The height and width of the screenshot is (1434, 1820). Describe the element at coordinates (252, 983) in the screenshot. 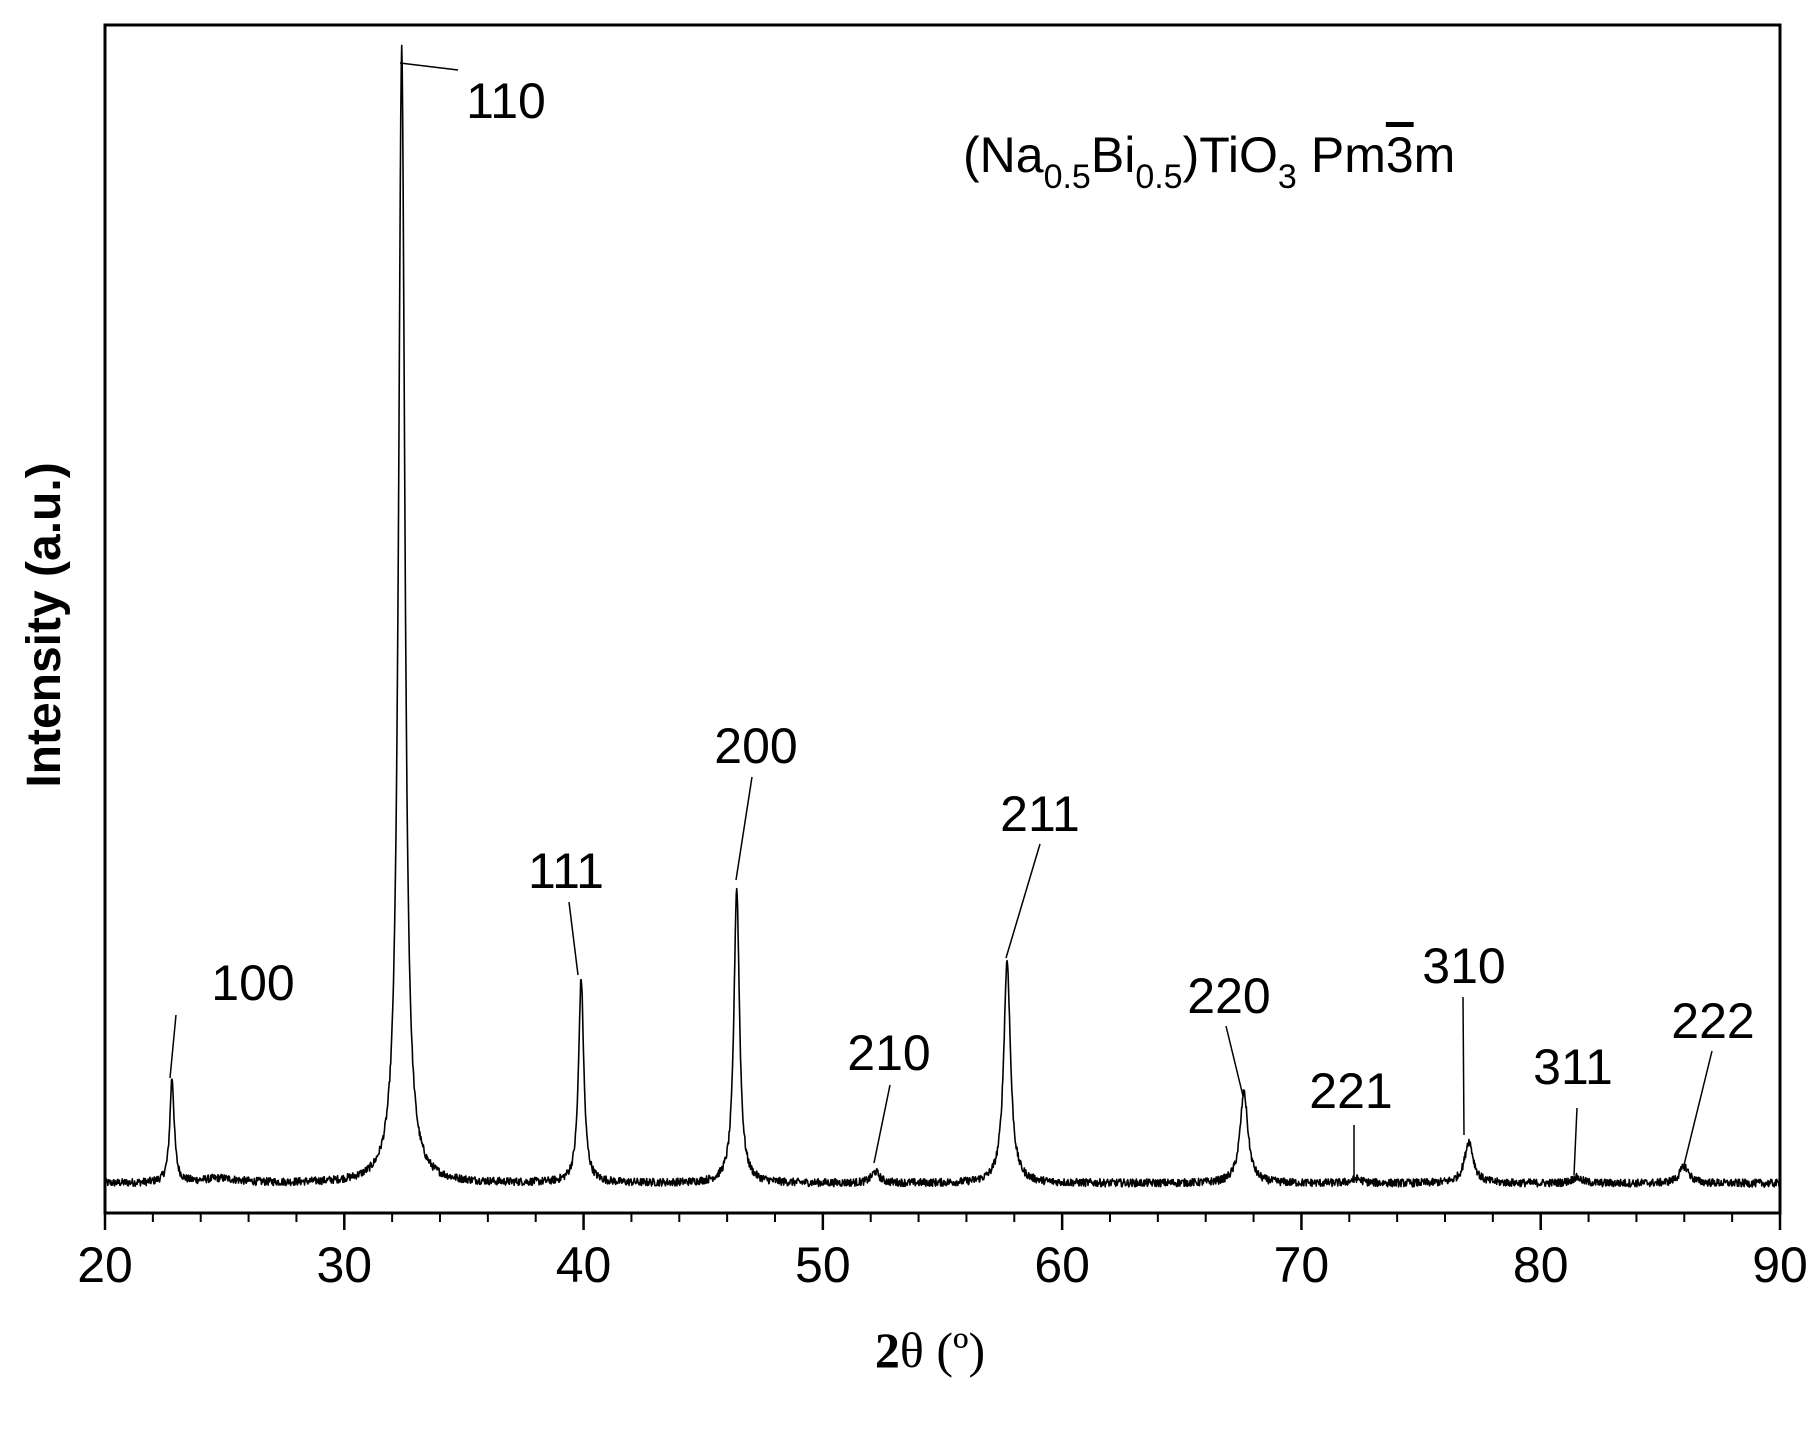

I see `peak-label-100: 100` at that location.